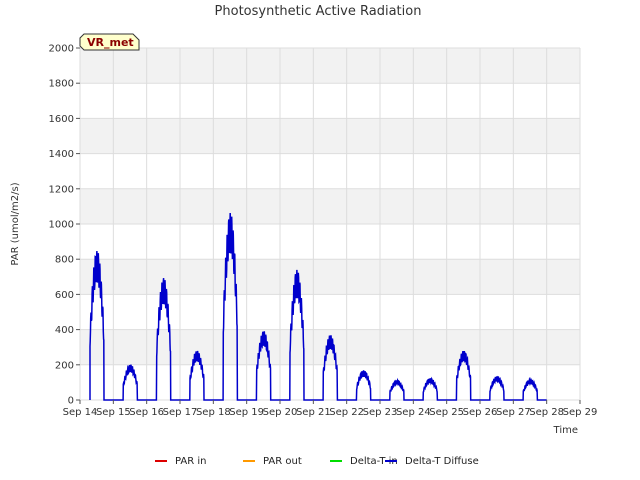 Image resolution: width=640 pixels, height=480 pixels. What do you see at coordinates (61, 189) in the screenshot?
I see `y-tick-label: 1200` at bounding box center [61, 189].